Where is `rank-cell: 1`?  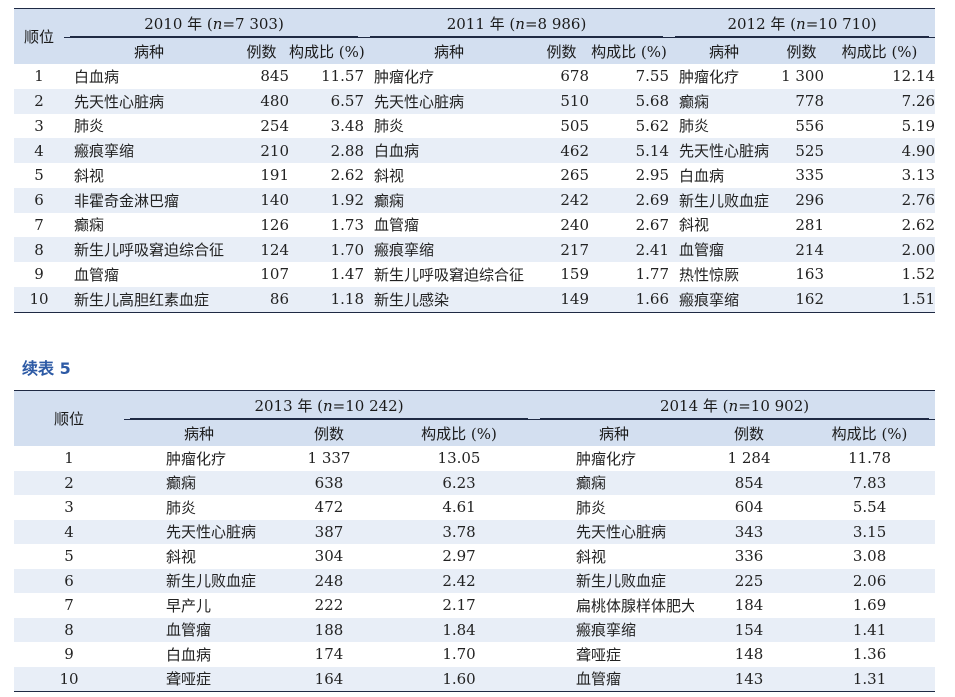
rank-cell: 1 is located at coordinates (69, 458).